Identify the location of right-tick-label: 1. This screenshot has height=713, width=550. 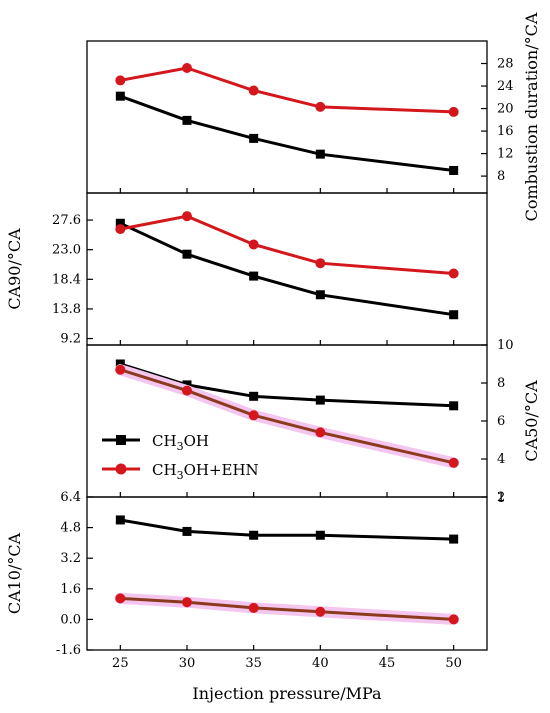
(501, 498).